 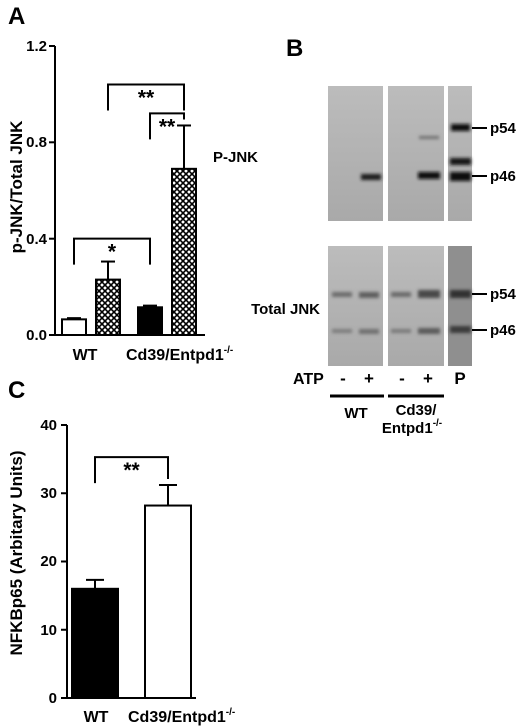 What do you see at coordinates (36, 46) in the screenshot?
I see `y-tick-label: 1.2` at bounding box center [36, 46].